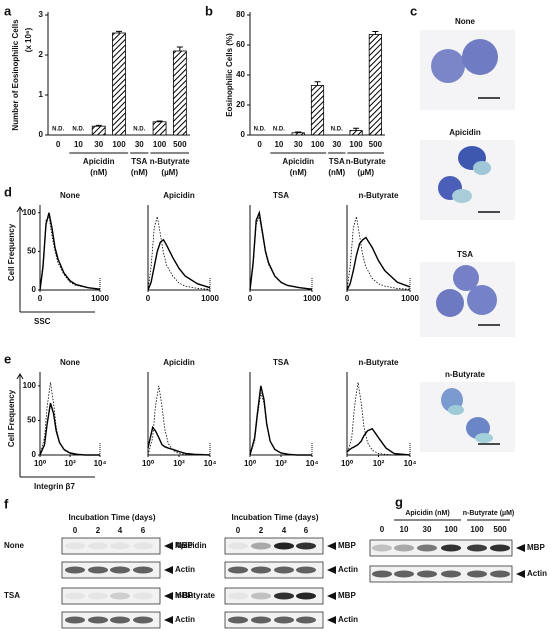 The width and height of the screenshot is (560, 641). What do you see at coordinates (54, 486) in the screenshot?
I see `x-axis-label: Integrin β7` at bounding box center [54, 486].